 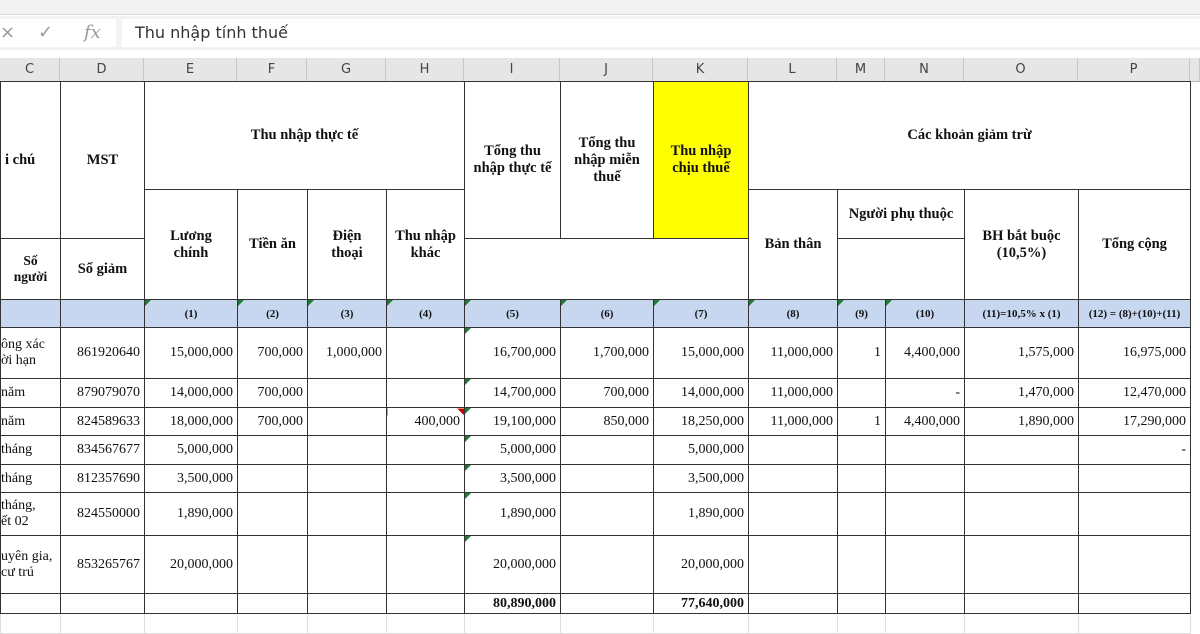 I want to click on formula-input: Thu nhập tính thuế, so click(x=661, y=33).